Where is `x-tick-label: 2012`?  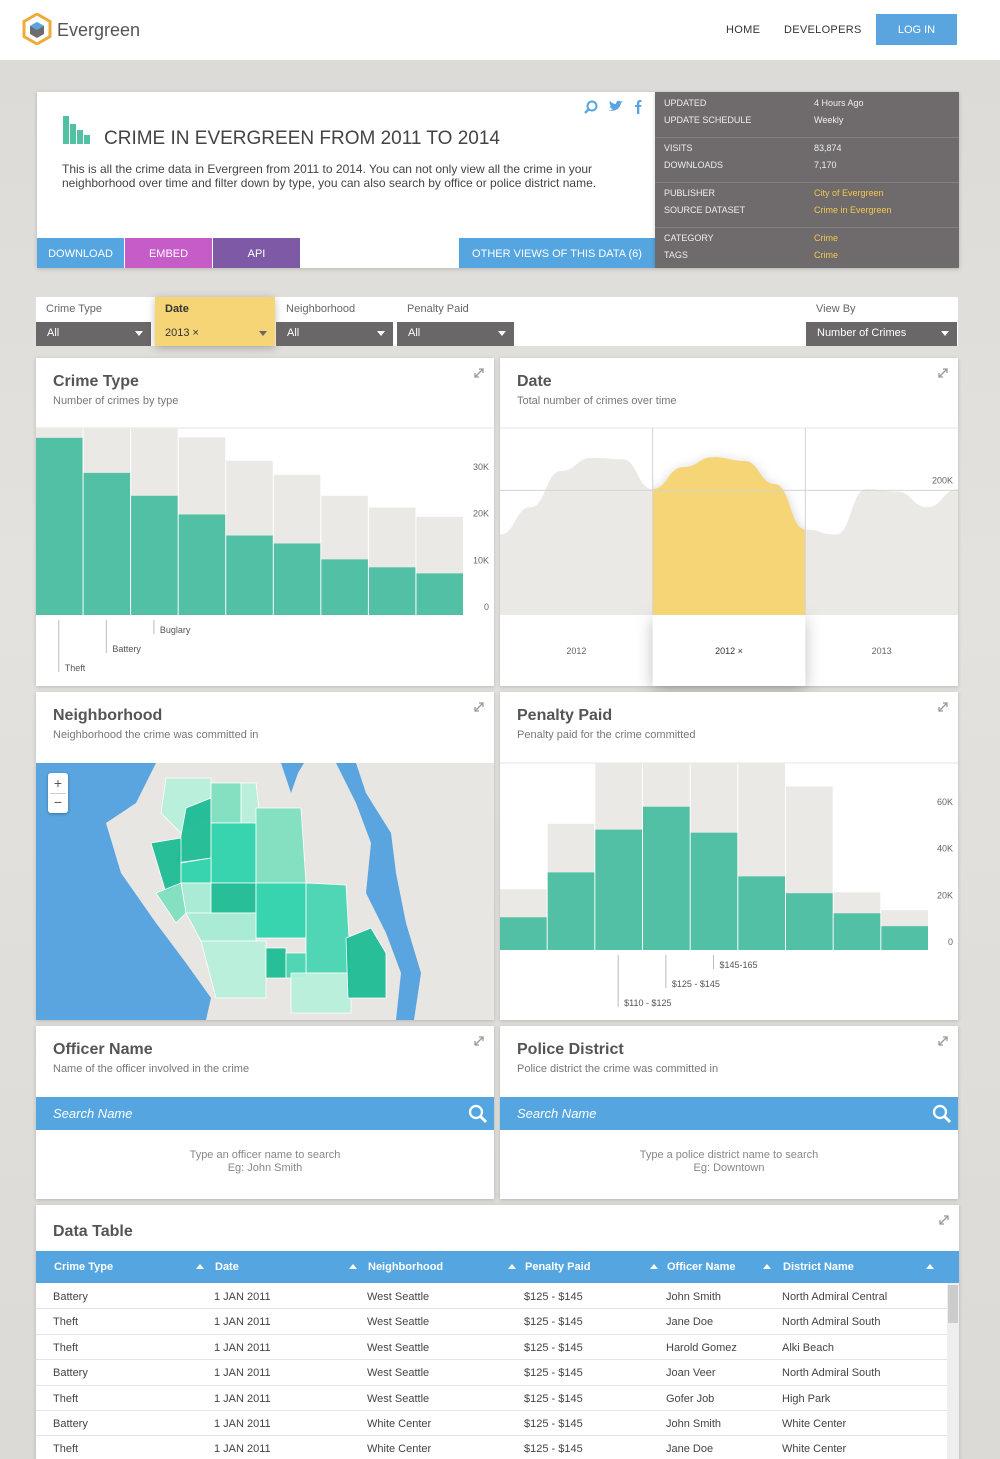
x-tick-label: 2012 is located at coordinates (576, 651).